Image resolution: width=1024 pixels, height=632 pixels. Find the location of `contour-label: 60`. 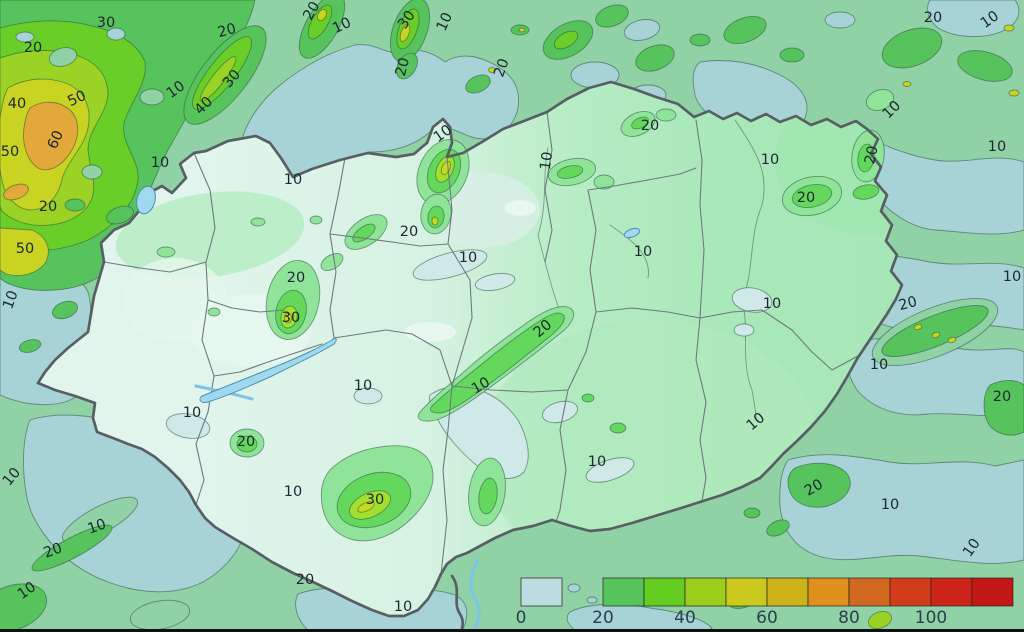

contour-label: 60 is located at coordinates (56, 139).